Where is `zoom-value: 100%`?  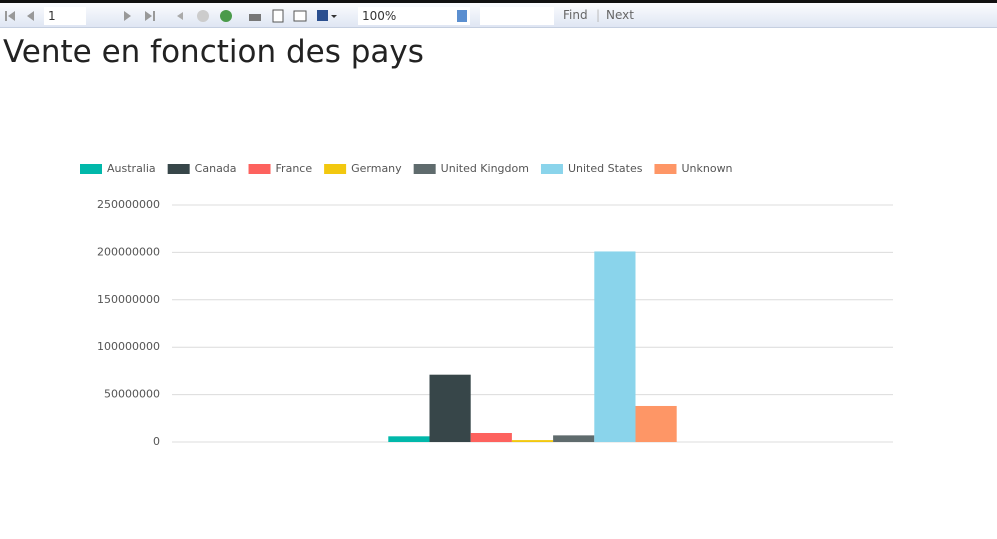
zoom-value: 100% is located at coordinates (379, 16).